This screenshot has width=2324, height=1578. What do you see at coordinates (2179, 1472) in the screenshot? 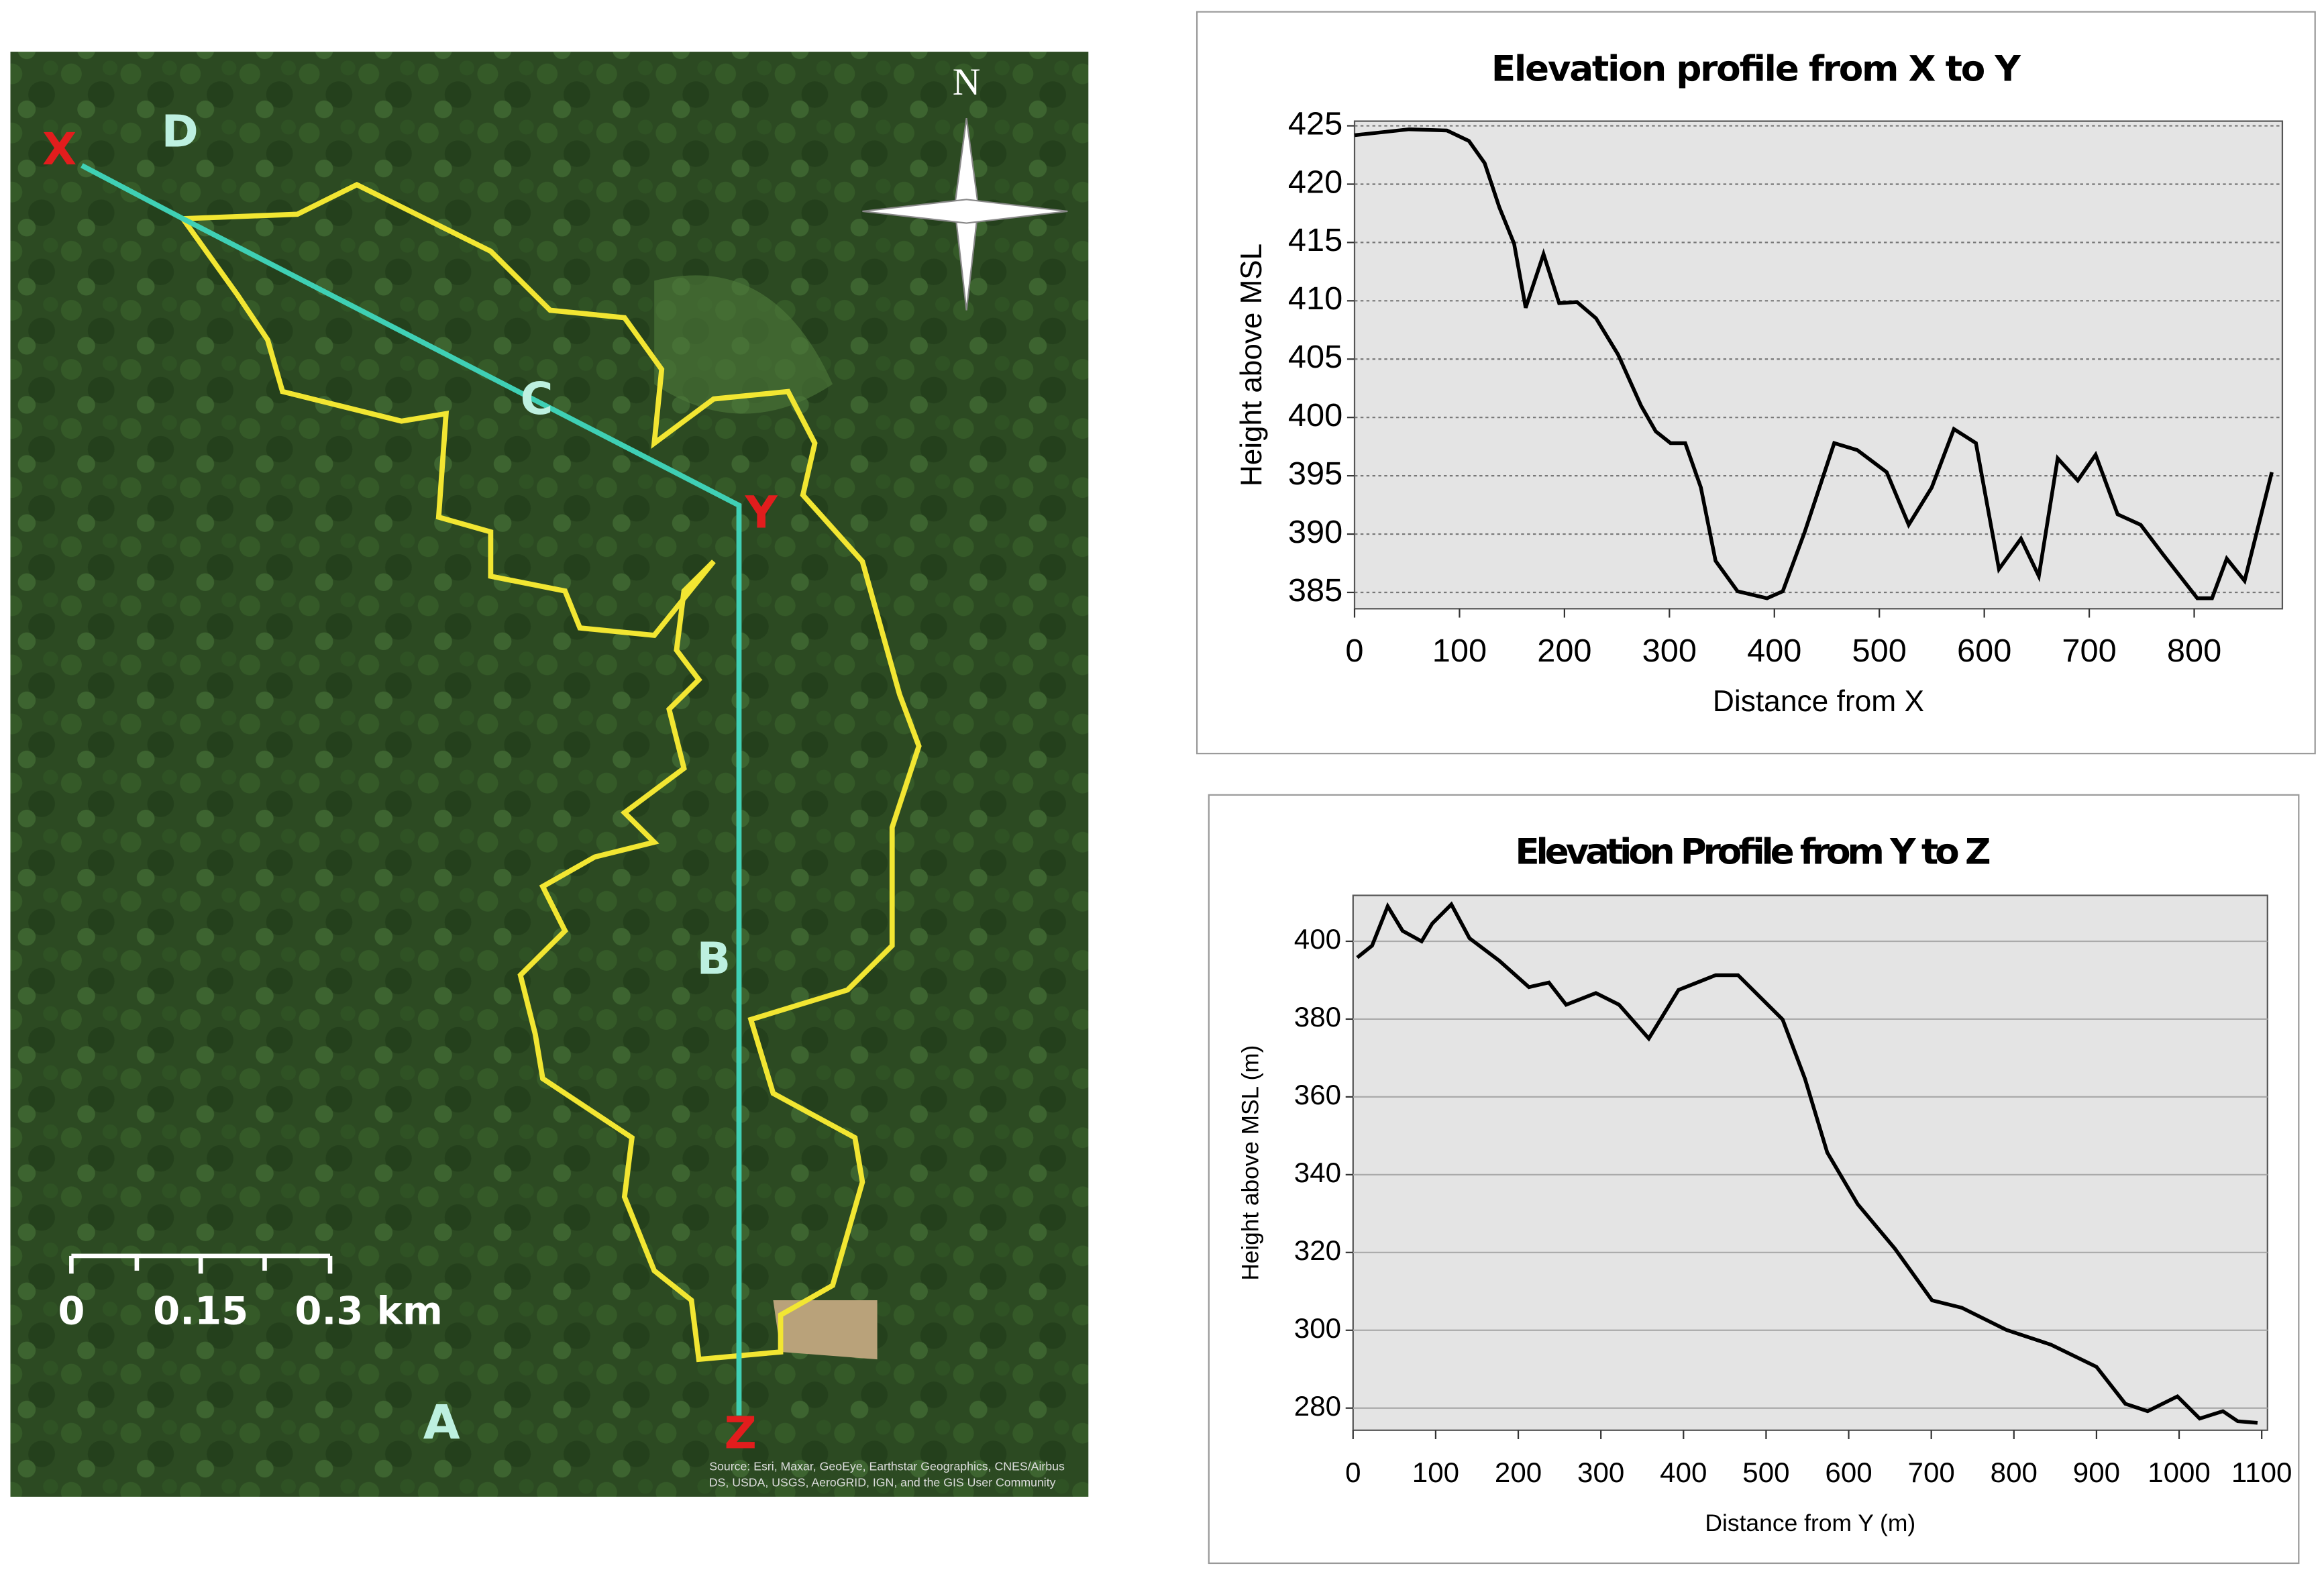
I see `x-tick-label: 1000` at bounding box center [2179, 1472].